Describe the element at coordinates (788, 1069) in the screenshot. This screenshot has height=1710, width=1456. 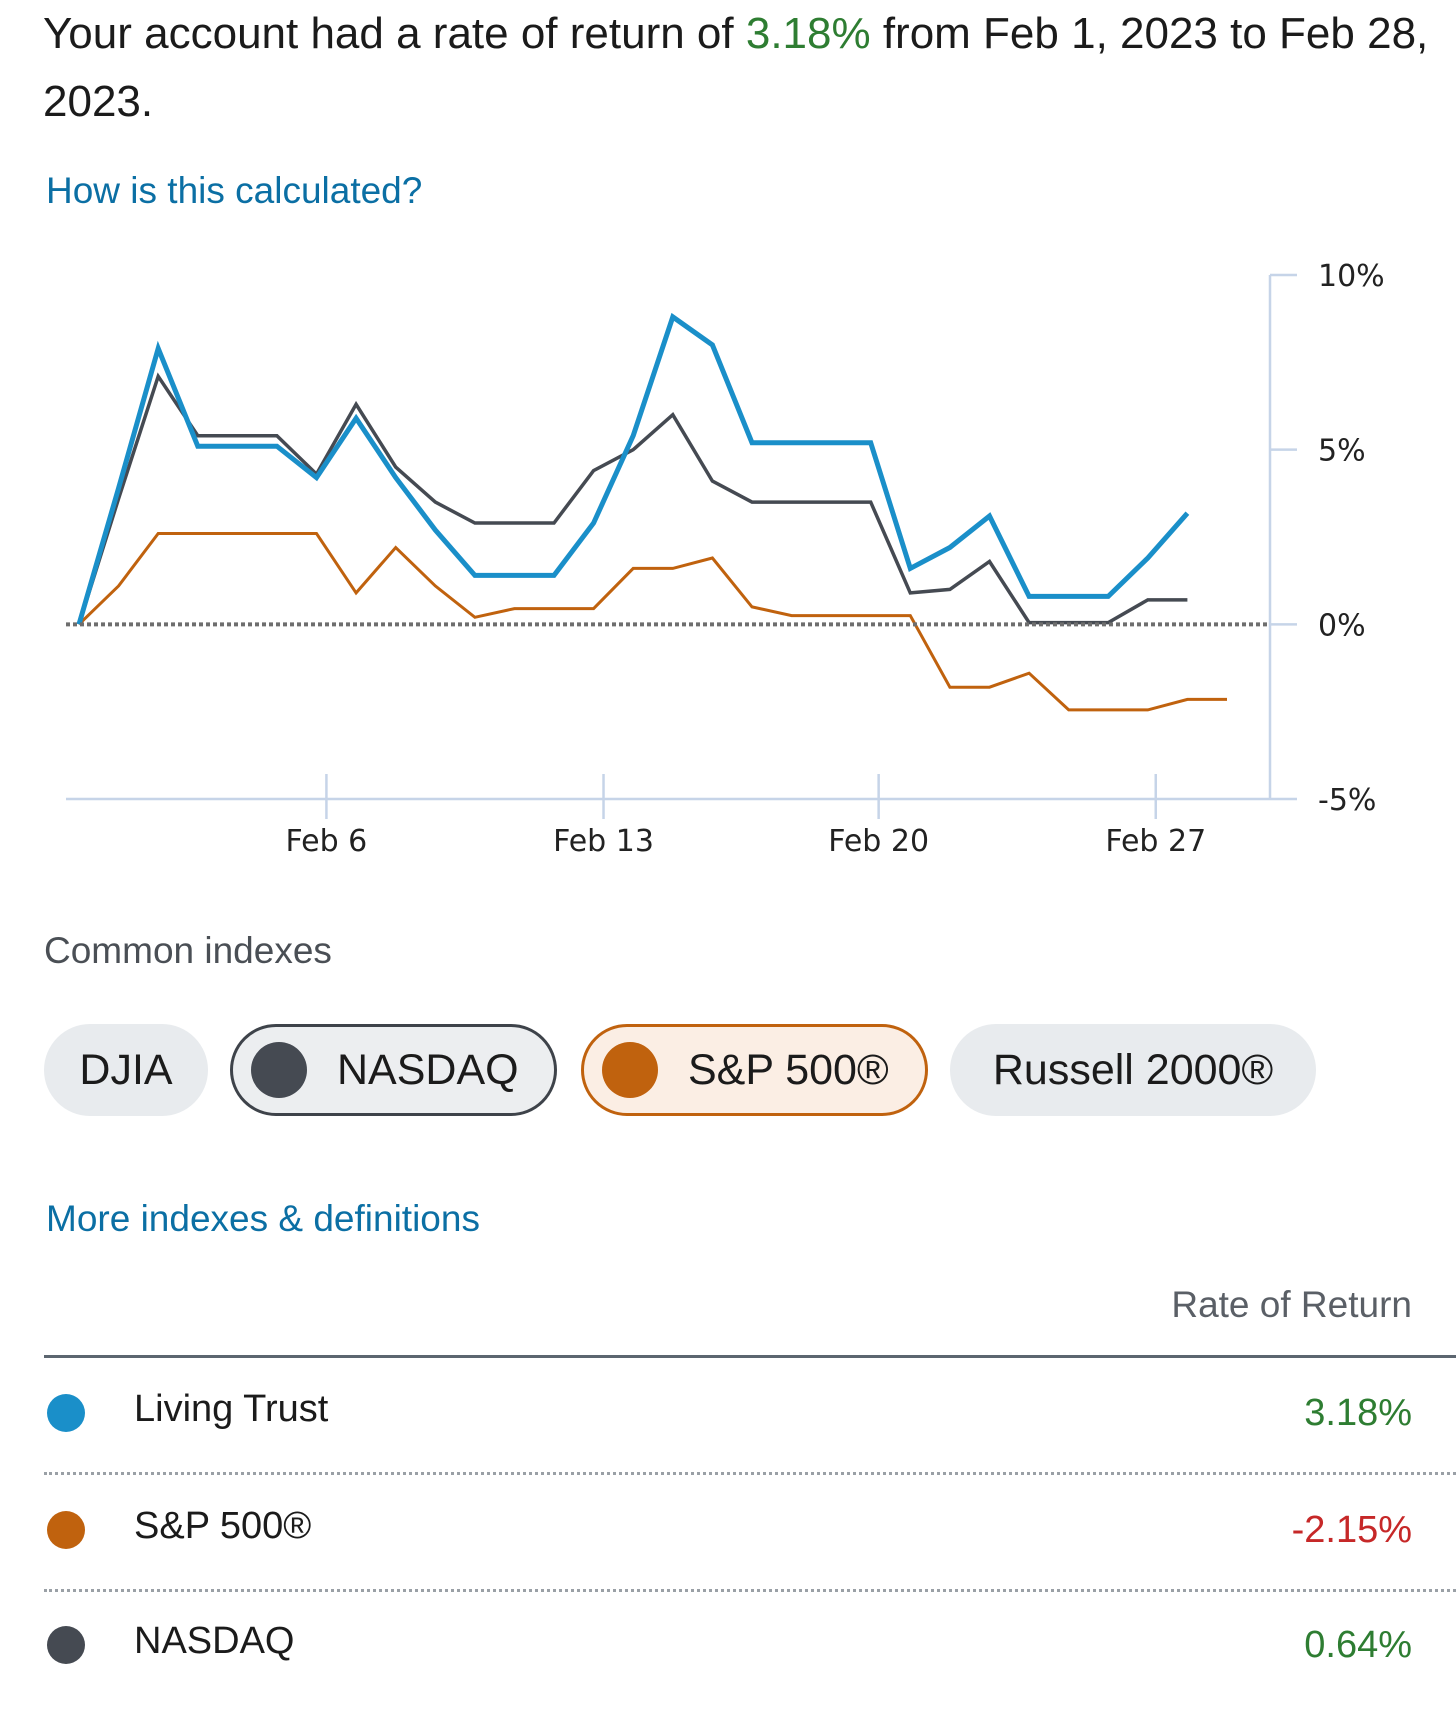
I see `sp500-label: S&P 500®` at that location.